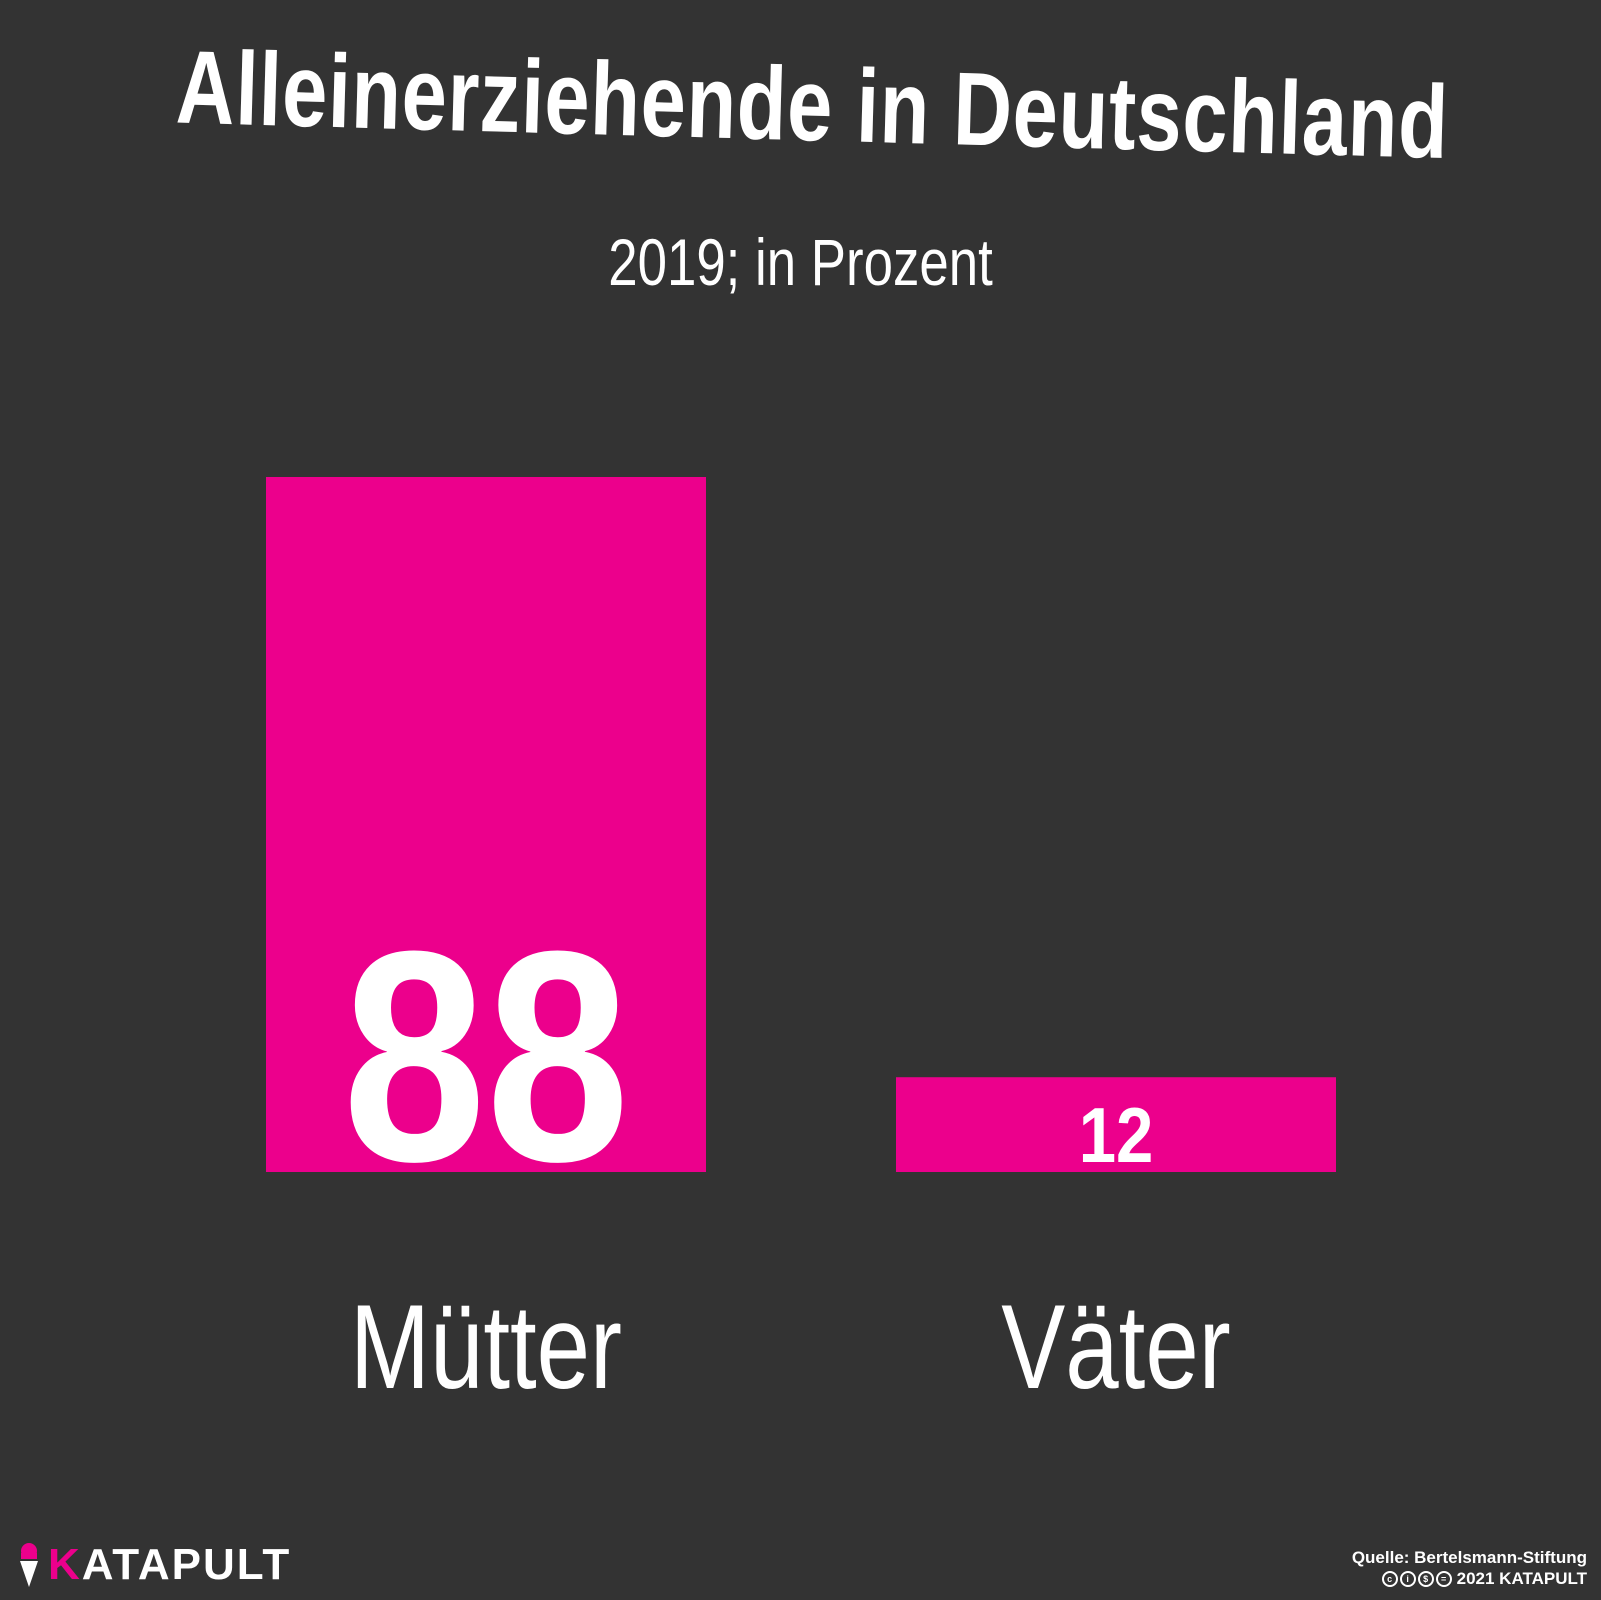 This screenshot has height=1600, width=1601. I want to click on bar-muetter, so click(486, 824).